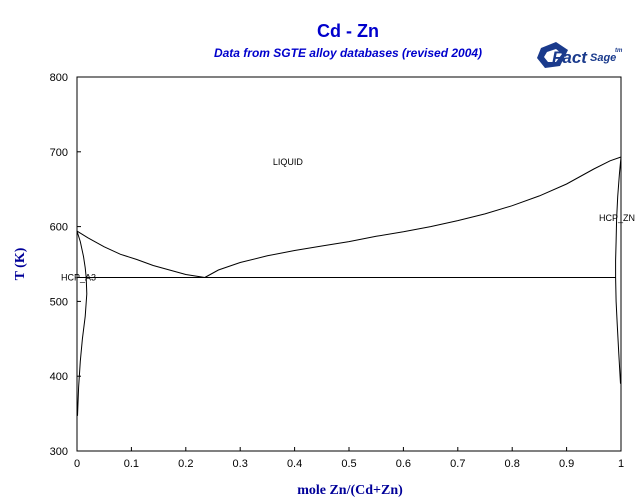 The height and width of the screenshot is (504, 640). What do you see at coordinates (619, 51) in the screenshot?
I see `factsage-logo-trademark: tm` at bounding box center [619, 51].